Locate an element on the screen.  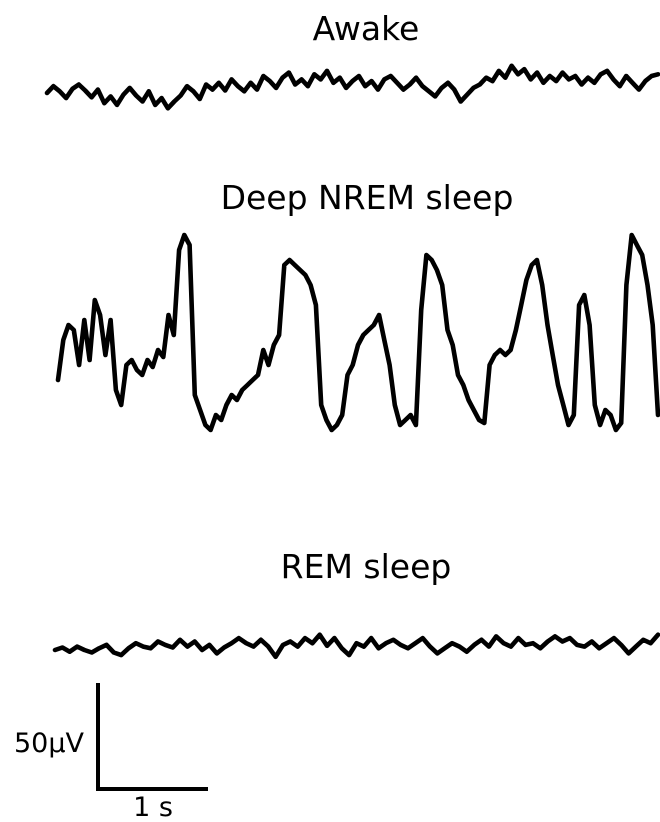
awake-title: Awake is located at coordinates (366, 28).